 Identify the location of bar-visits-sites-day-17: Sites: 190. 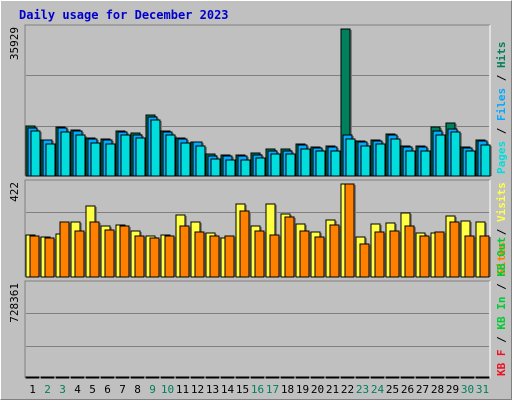
(274, 256).